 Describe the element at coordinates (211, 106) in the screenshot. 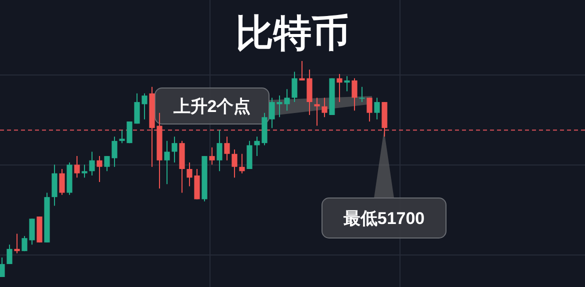

I see `annotation: 上升2个点` at that location.